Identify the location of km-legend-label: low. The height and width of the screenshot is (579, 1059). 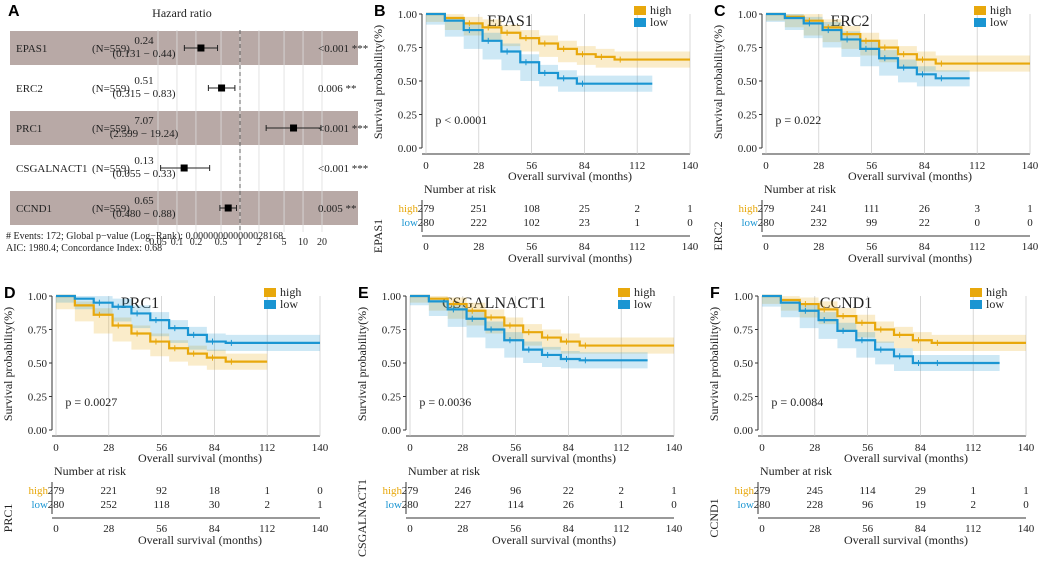
(659, 22).